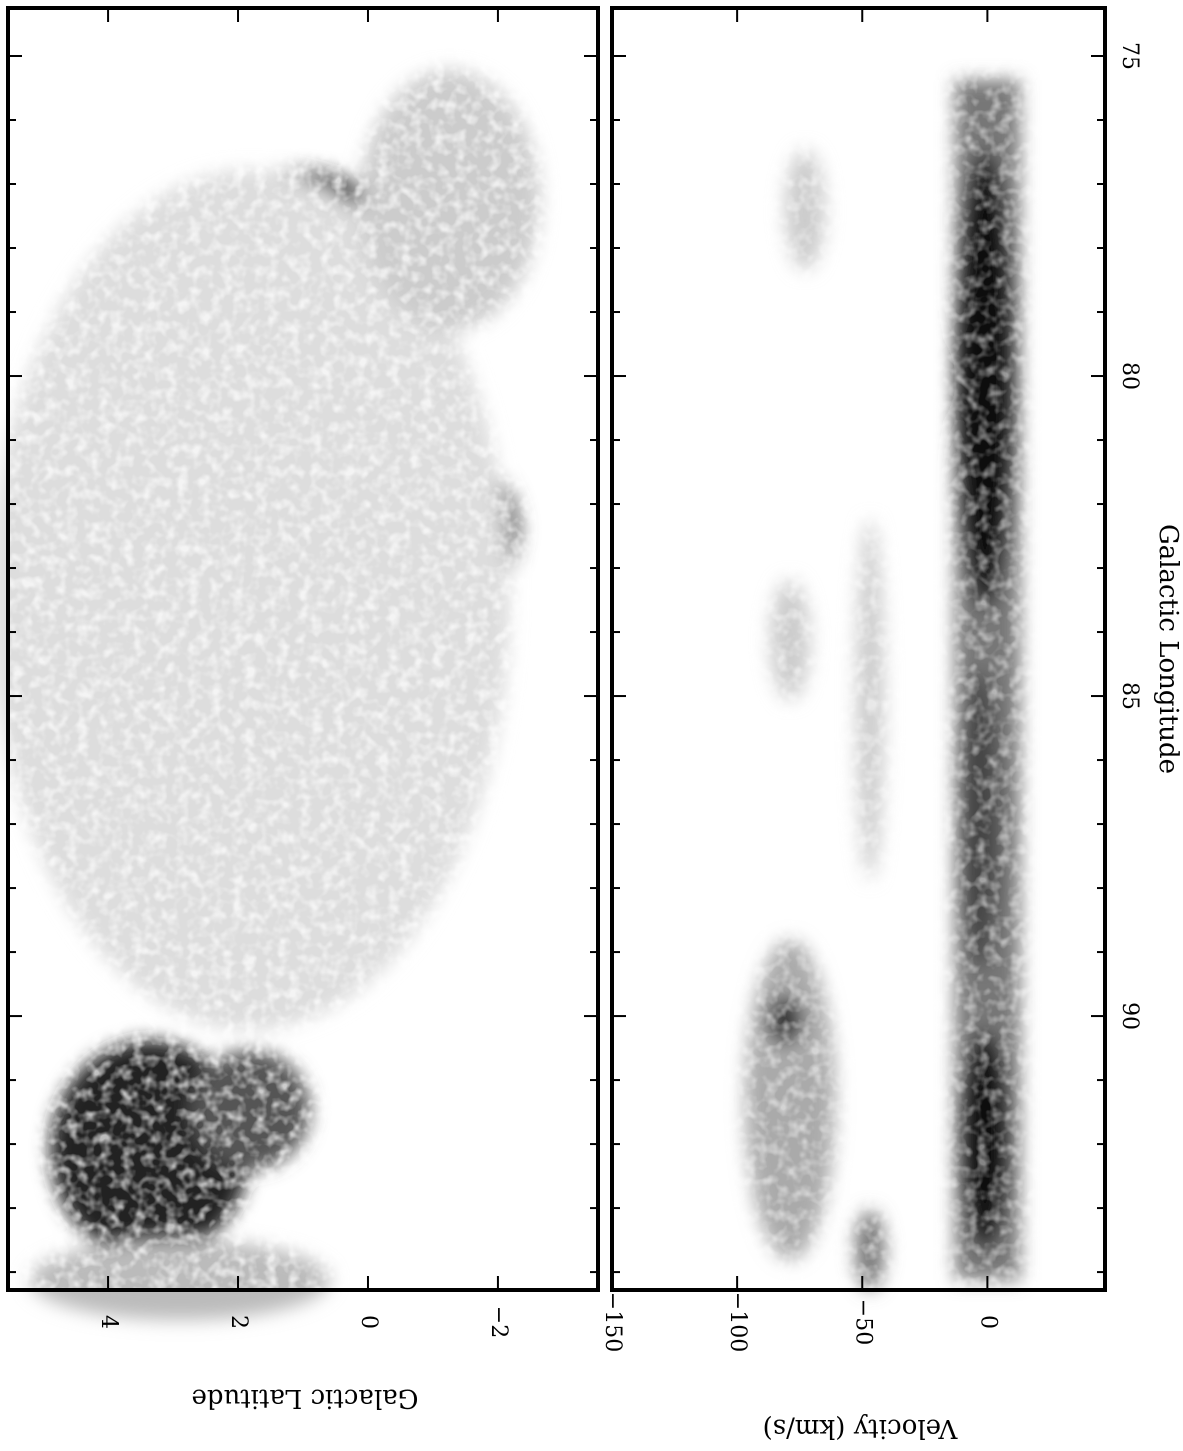 The height and width of the screenshot is (1451, 1183). Describe the element at coordinates (1129, 696) in the screenshot. I see `x-tick-label: 85` at that location.